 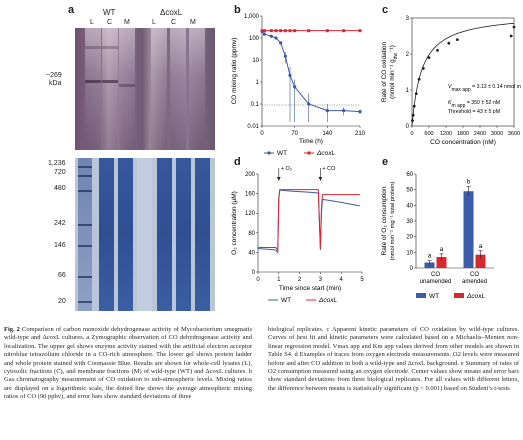 What do you see at coordinates (409, 238) in the screenshot?
I see `y-tick-label: 20` at bounding box center [409, 238].